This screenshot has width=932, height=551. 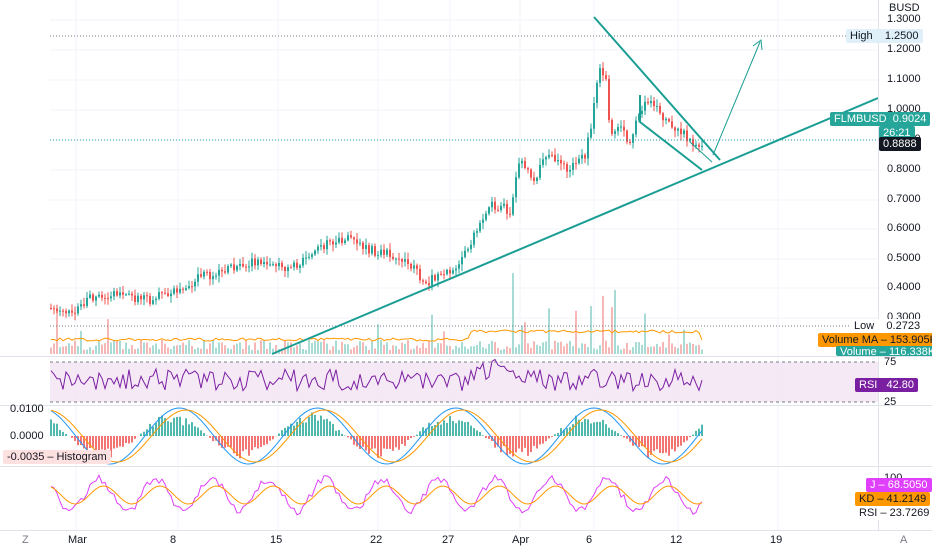 What do you see at coordinates (376, 540) in the screenshot?
I see `time-axis-label: 22` at bounding box center [376, 540].